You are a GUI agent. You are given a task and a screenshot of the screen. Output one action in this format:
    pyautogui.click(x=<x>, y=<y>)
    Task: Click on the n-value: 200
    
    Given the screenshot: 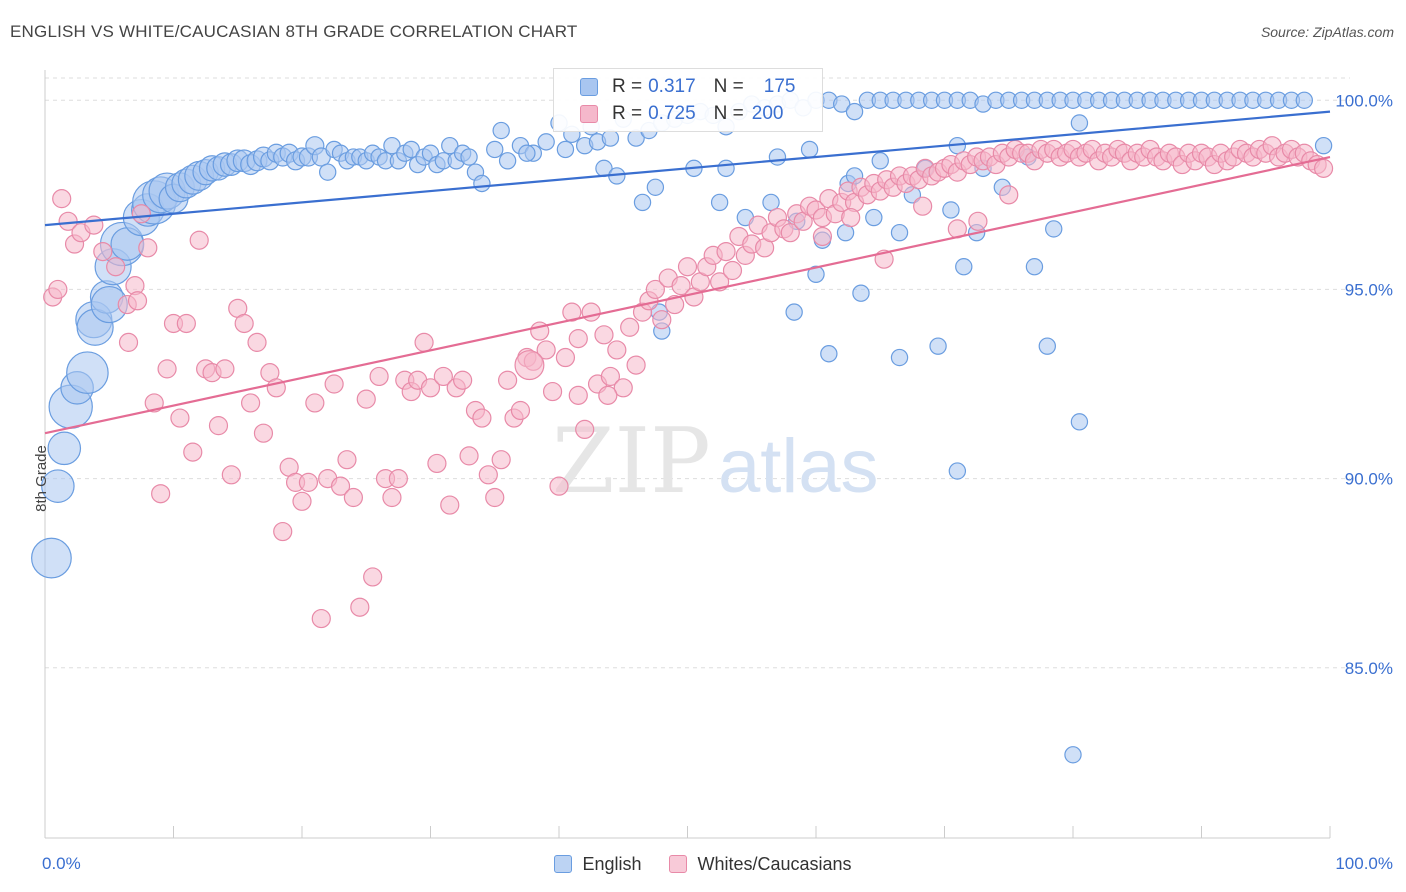 What is the action you would take?
    pyautogui.click(x=767, y=113)
    